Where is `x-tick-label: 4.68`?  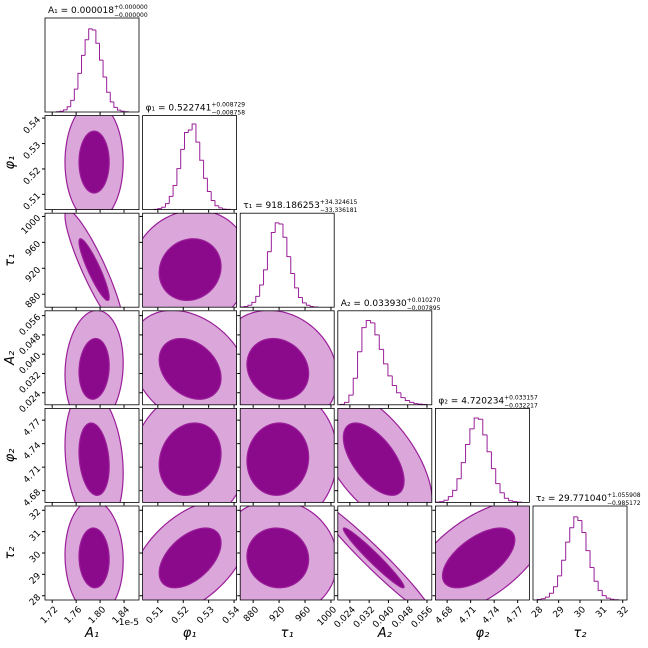
x-tick-label: 4.68 is located at coordinates (444, 615).